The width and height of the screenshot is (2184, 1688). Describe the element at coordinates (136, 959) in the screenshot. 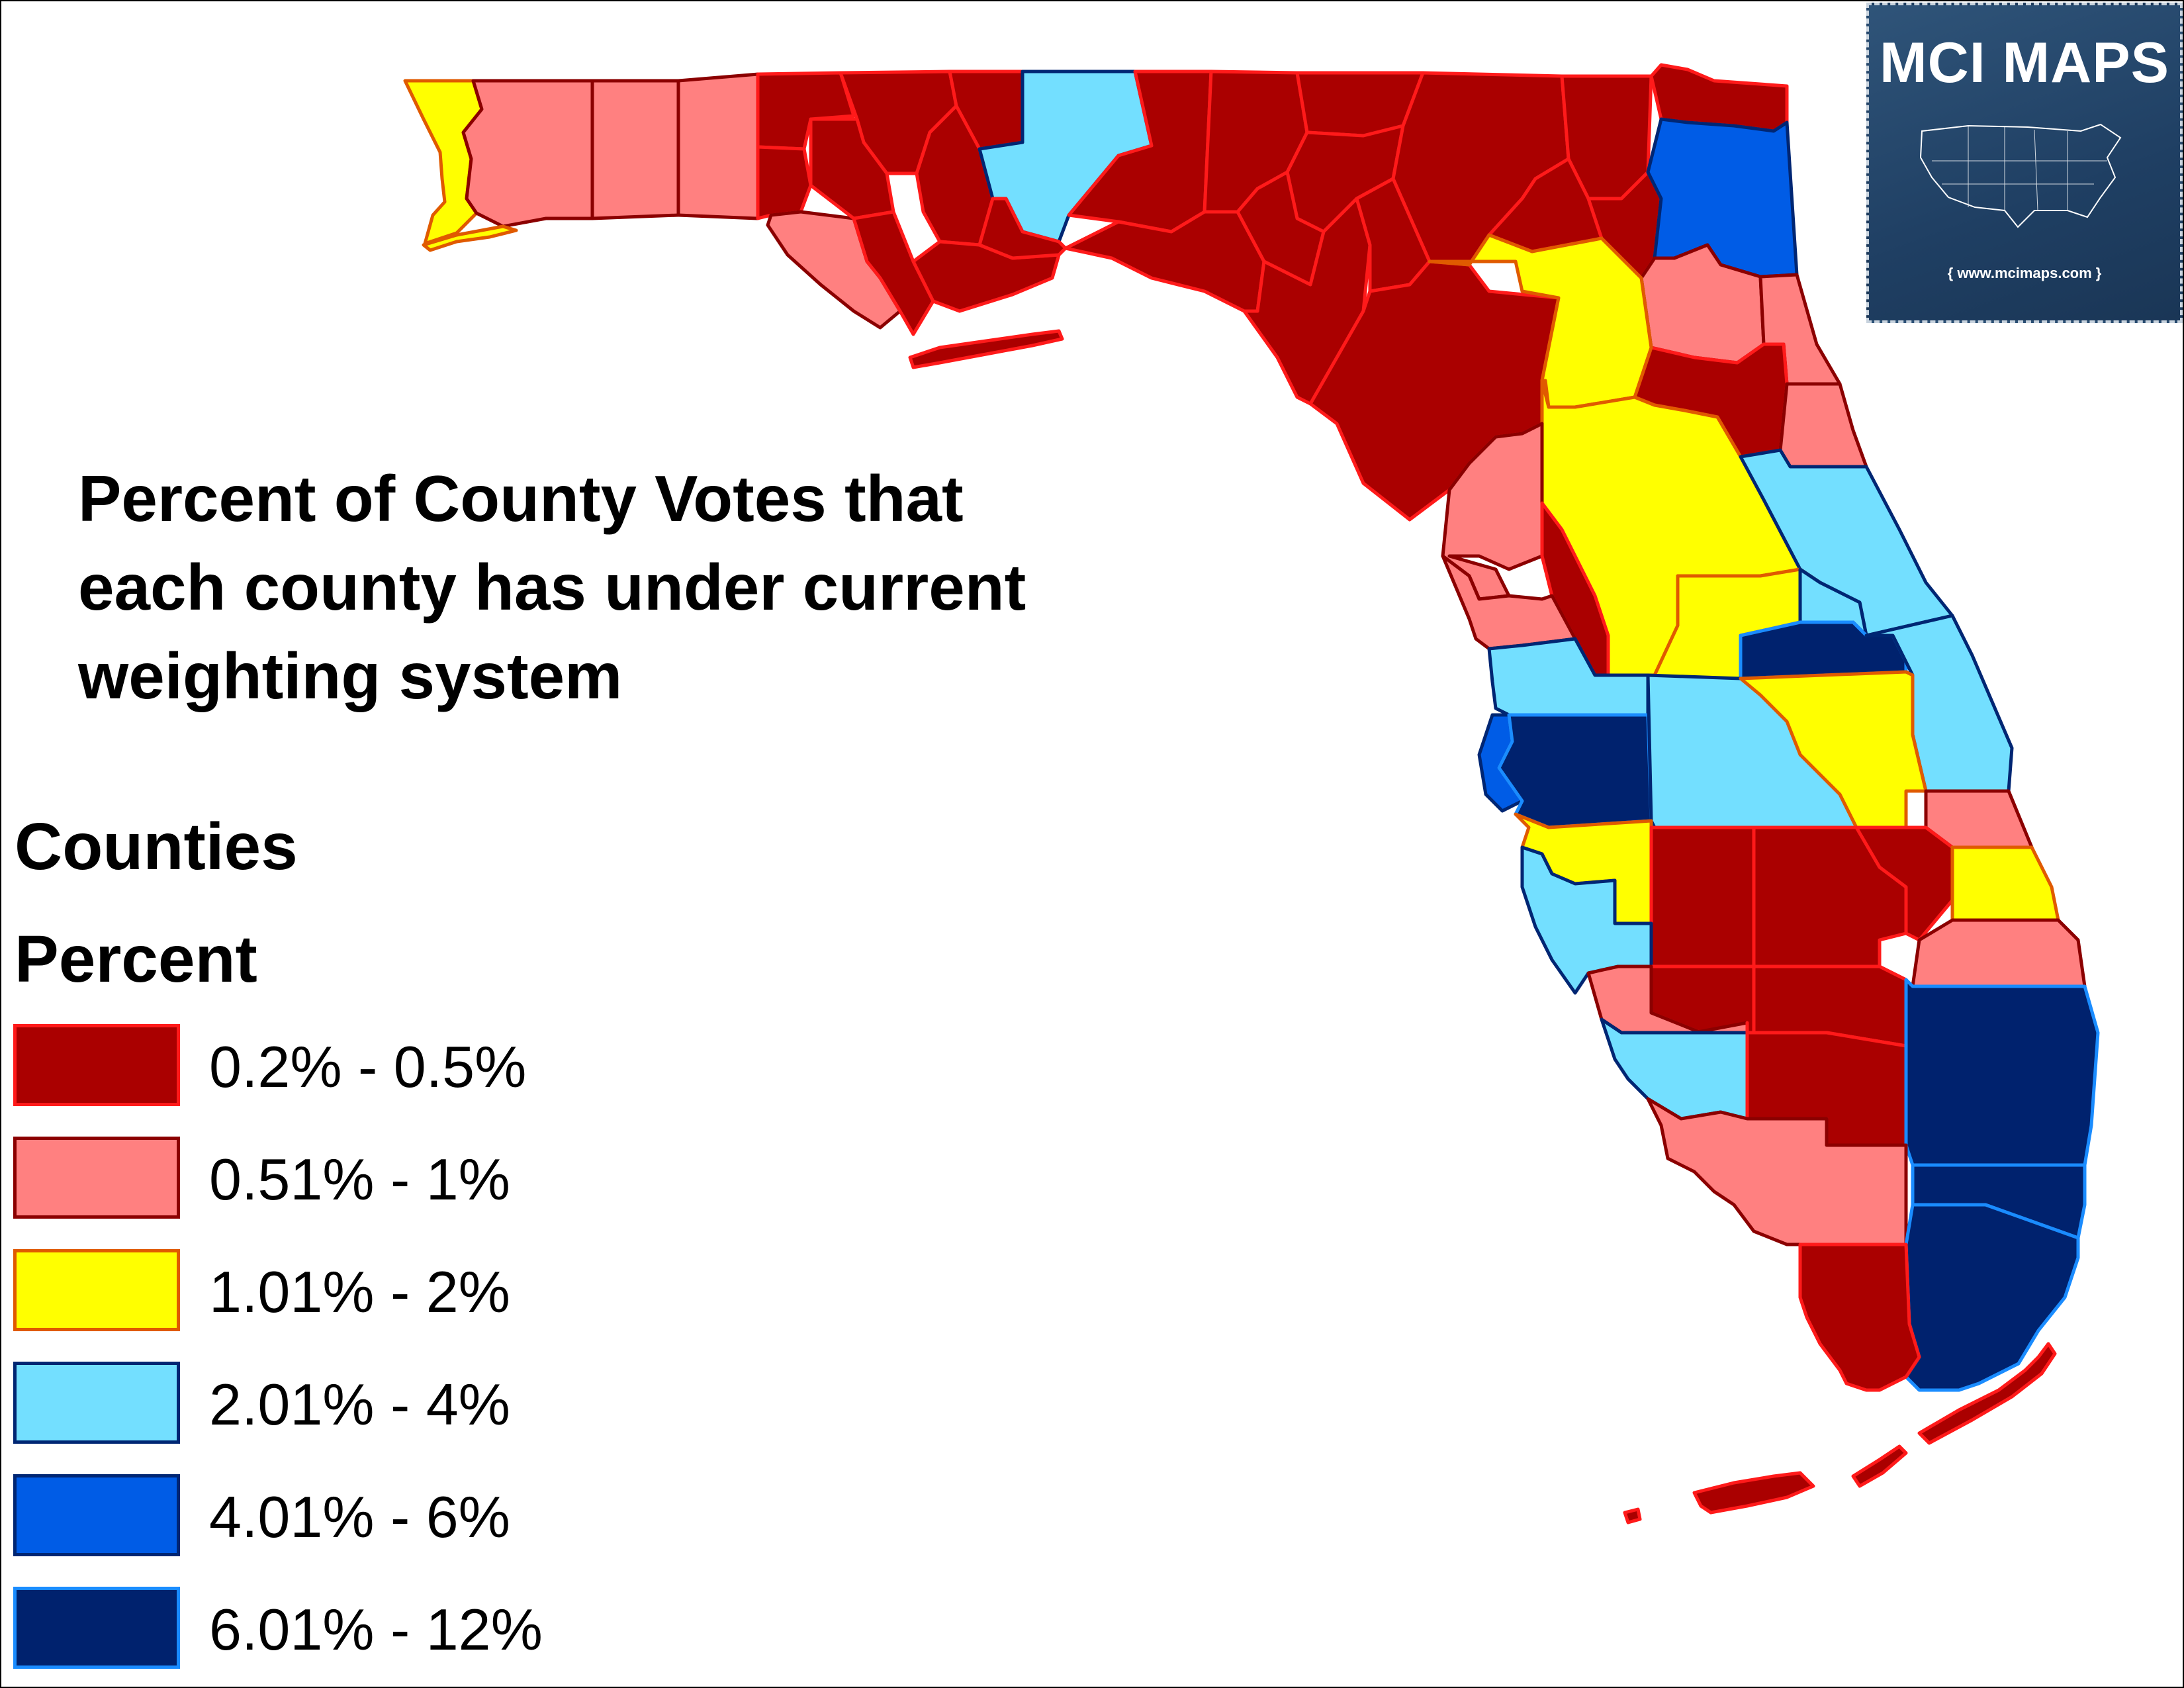

I see `legend-subheading: Percent` at that location.